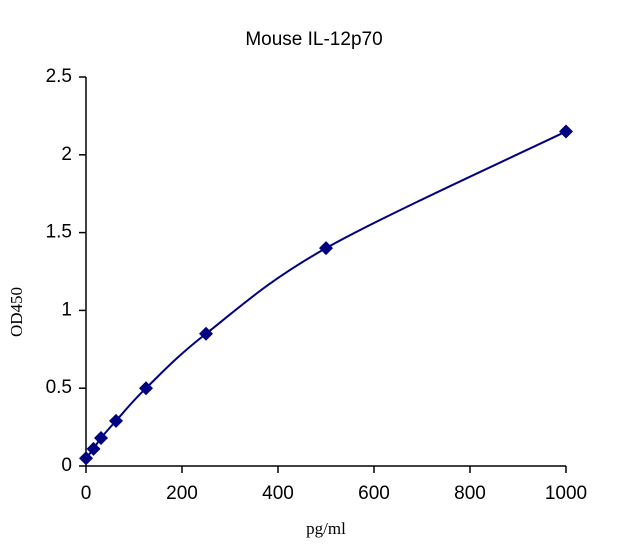 This screenshot has width=627, height=546. What do you see at coordinates (59, 232) in the screenshot?
I see `y-tick-label: 1.5` at bounding box center [59, 232].